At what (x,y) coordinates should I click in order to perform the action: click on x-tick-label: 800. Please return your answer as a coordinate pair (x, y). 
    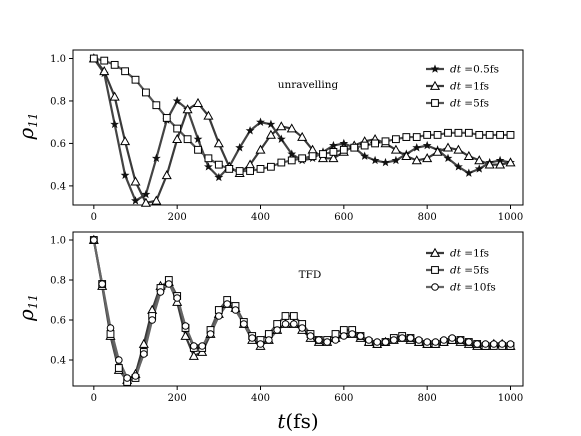
    Looking at the image, I should click on (427, 217).